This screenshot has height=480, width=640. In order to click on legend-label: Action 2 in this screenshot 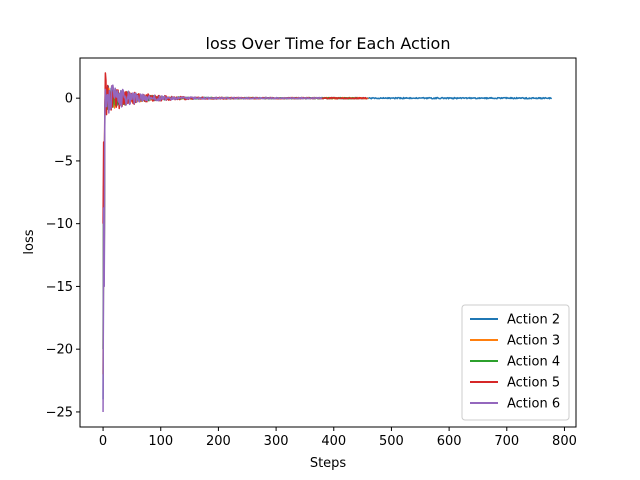, I will do `click(533, 320)`.